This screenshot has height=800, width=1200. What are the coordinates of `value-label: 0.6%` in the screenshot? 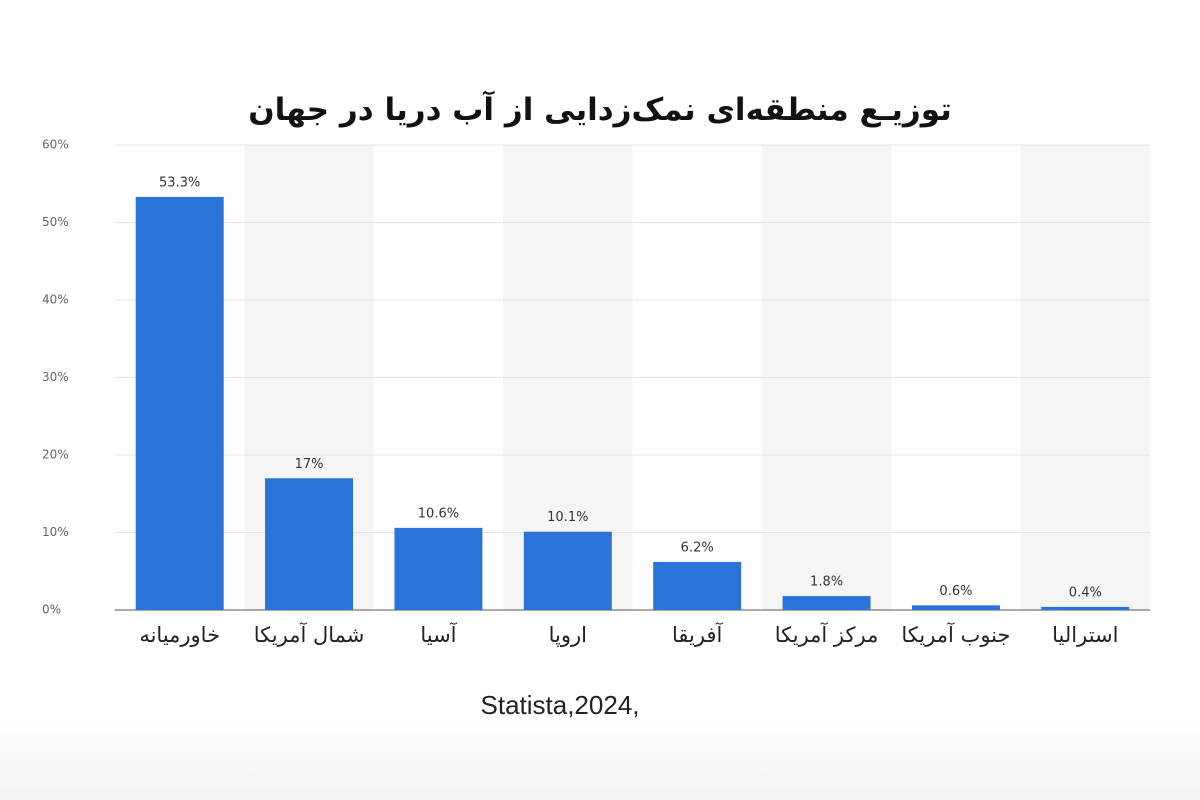 It's located at (955, 591).